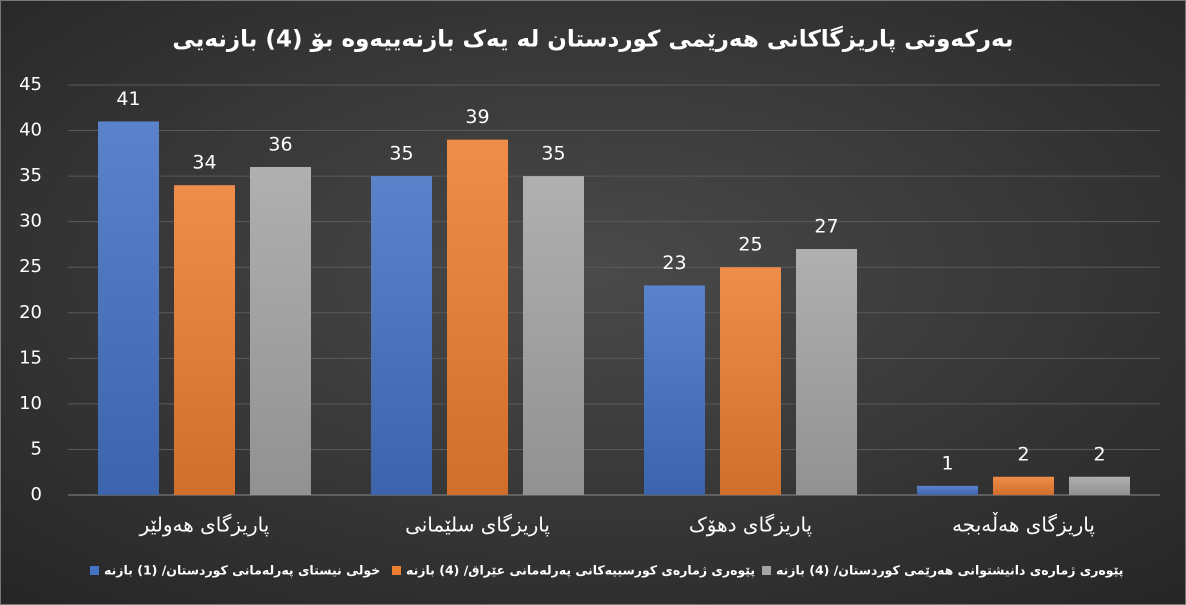 Image resolution: width=1186 pixels, height=605 pixels. Describe the element at coordinates (204, 525) in the screenshot. I see `x-tick-label: پاریزگای هەولێر` at that location.